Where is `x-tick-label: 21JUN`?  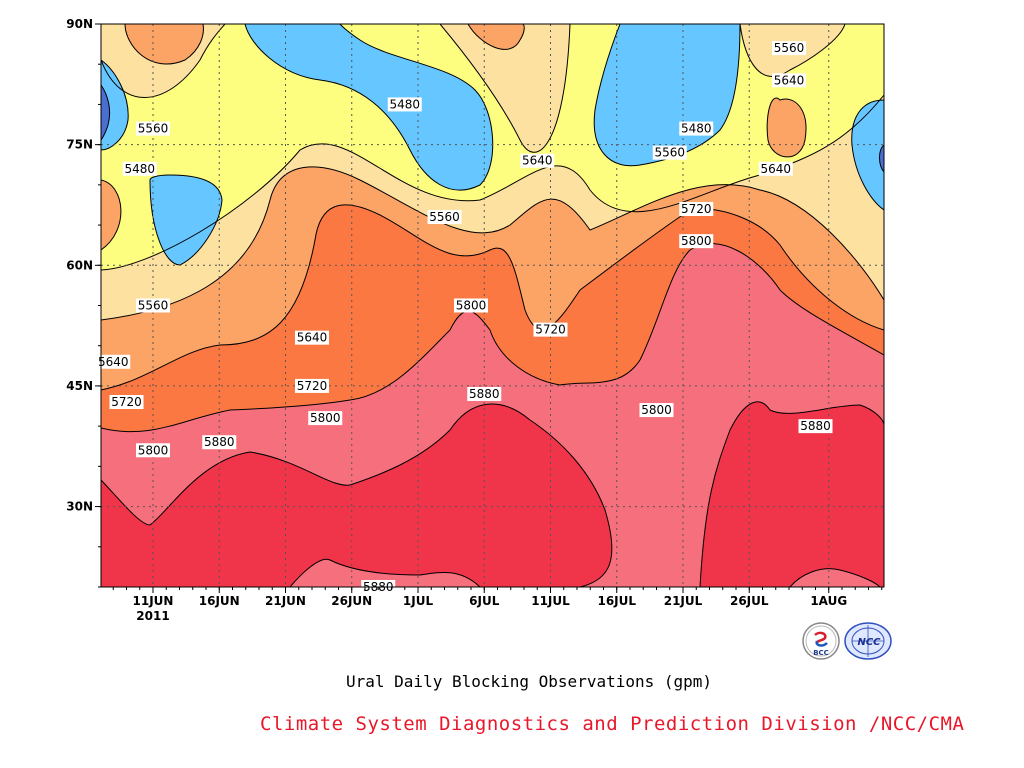
x-tick-label: 21JUN is located at coordinates (285, 601).